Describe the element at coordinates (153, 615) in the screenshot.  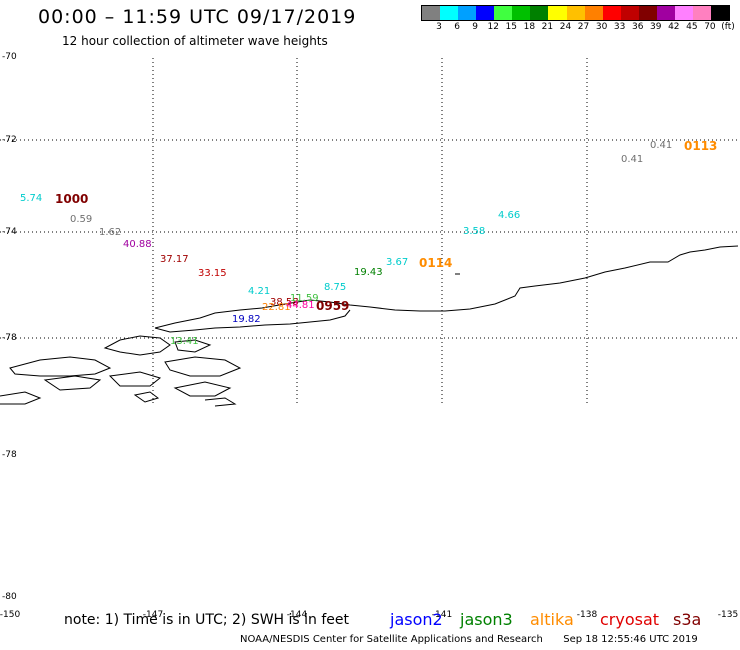
I see `x-tick-label: -147` at that location.